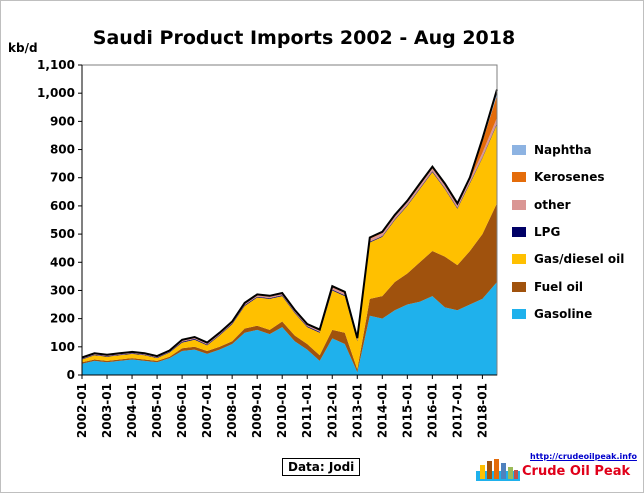 This screenshot has width=644, height=493. I want to click on x-tick-label: 2002-01, so click(82, 410).